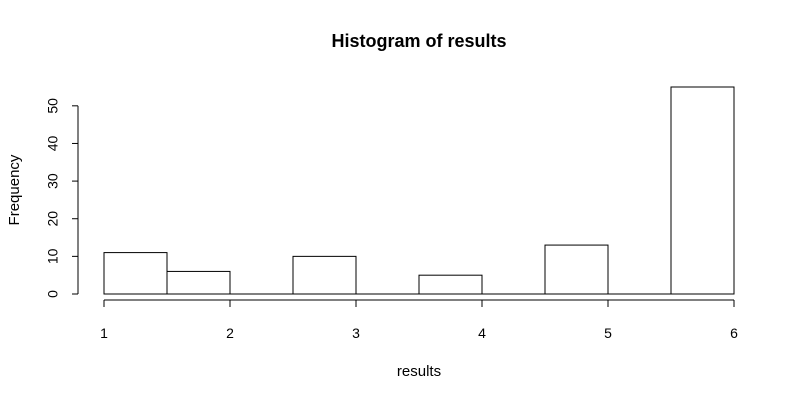 The height and width of the screenshot is (405, 800). Describe the element at coordinates (734, 333) in the screenshot. I see `x-tick-label-6: 6` at that location.